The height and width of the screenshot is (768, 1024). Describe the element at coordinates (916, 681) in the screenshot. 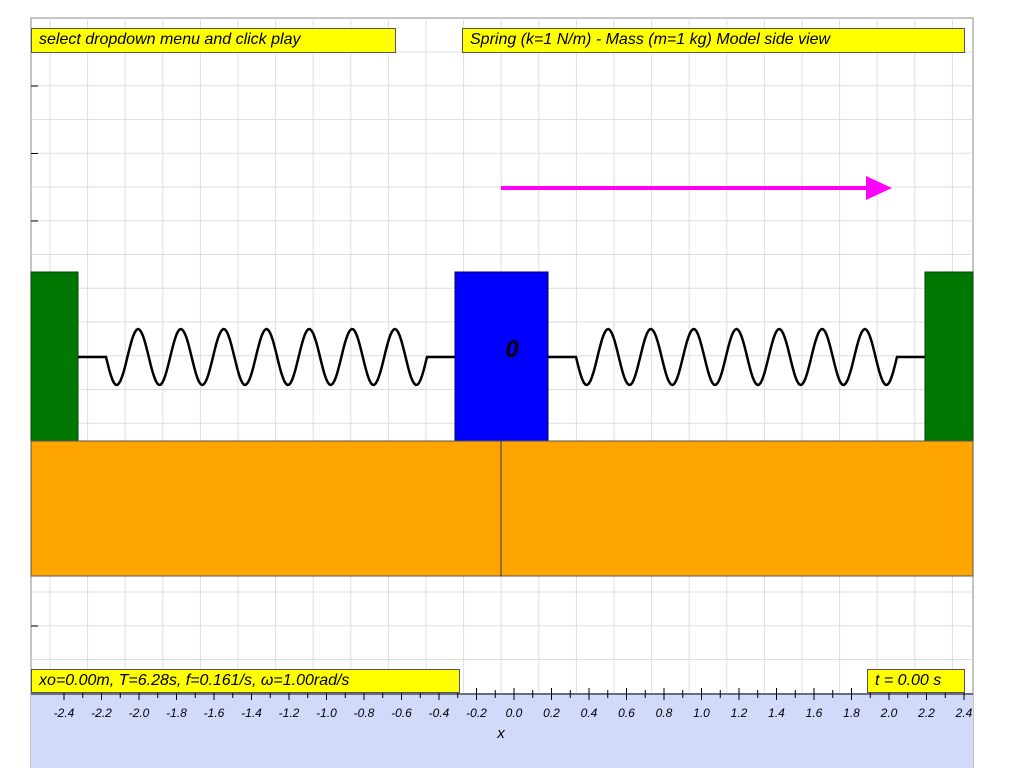

I see `time-label: t = 0.00 s` at that location.